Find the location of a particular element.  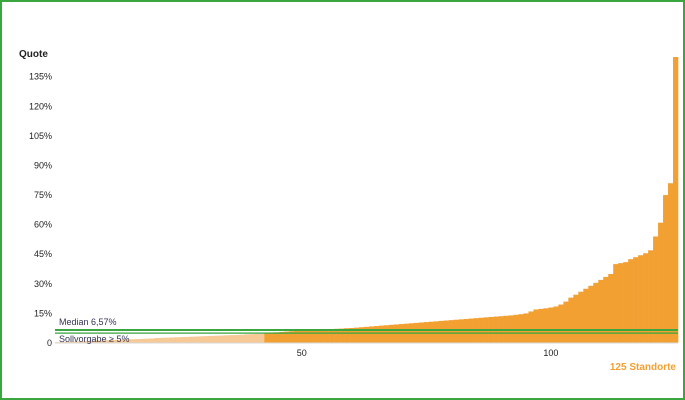

x-axis-ticks: 50 100 is located at coordinates (428, 353).